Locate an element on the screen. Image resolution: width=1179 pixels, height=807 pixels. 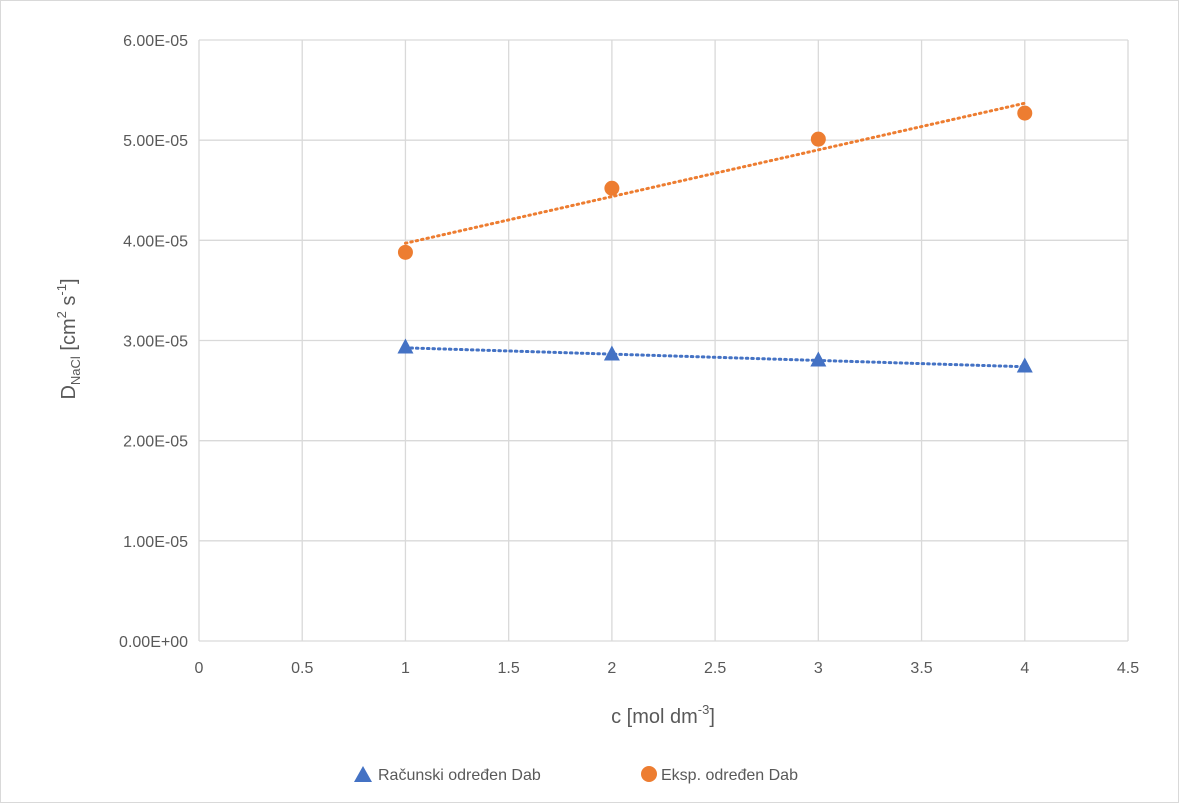
x-tick-label: 2.5 is located at coordinates (715, 668).